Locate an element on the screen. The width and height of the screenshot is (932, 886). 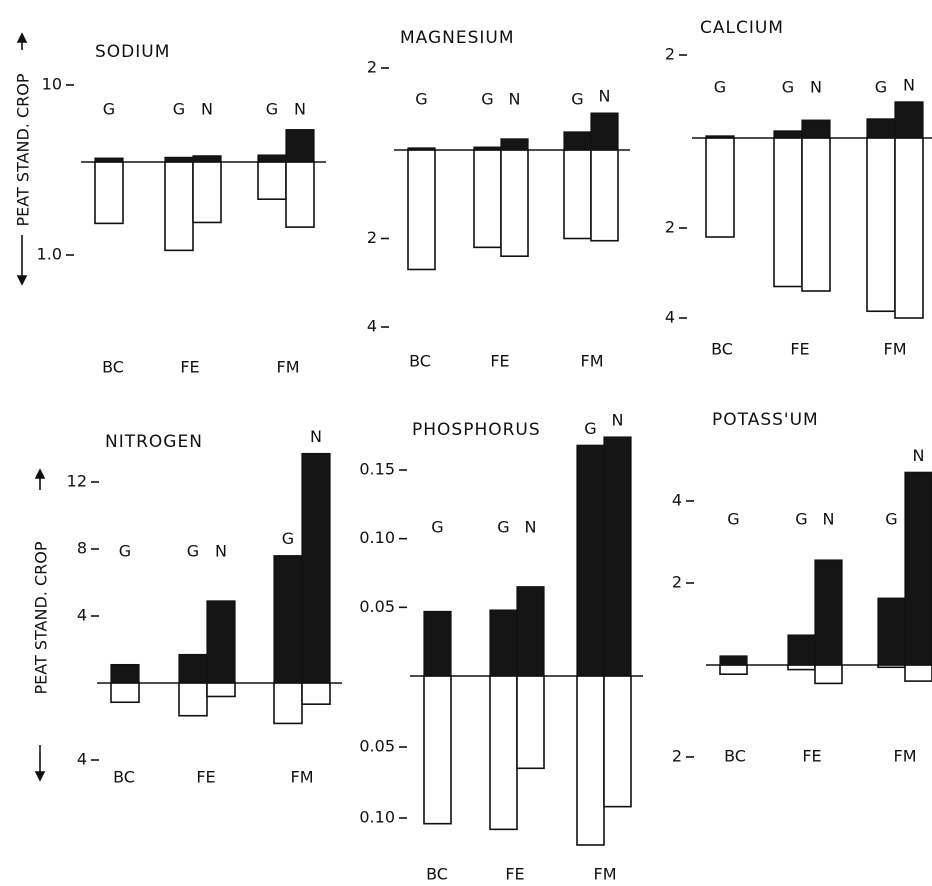
chart-title: SODIUM is located at coordinates (132, 52).